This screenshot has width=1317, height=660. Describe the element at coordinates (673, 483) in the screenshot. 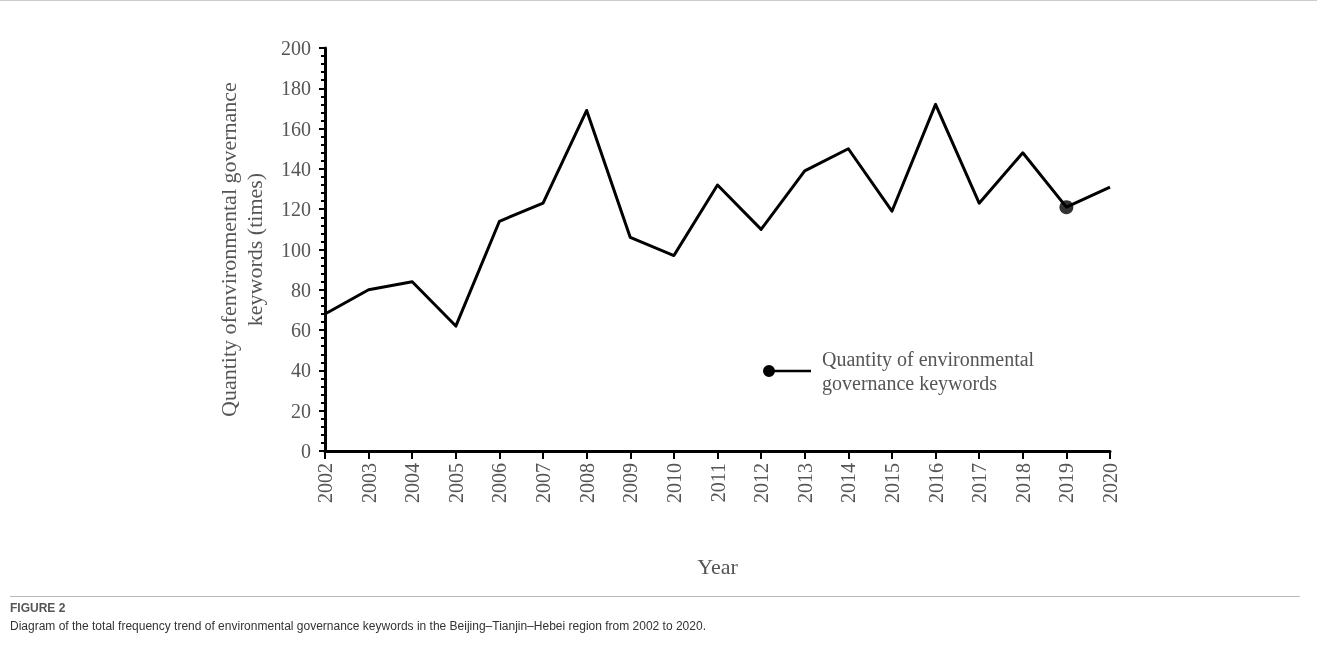

I see `x-tick-label: 2010` at that location.